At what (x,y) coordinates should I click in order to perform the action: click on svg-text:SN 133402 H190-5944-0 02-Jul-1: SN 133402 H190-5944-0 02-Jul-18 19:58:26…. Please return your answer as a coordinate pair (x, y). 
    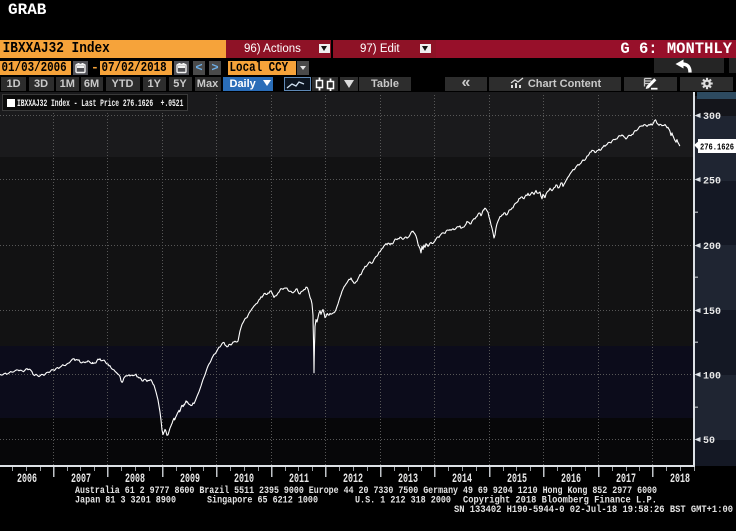
    Looking at the image, I should click on (593, 510).